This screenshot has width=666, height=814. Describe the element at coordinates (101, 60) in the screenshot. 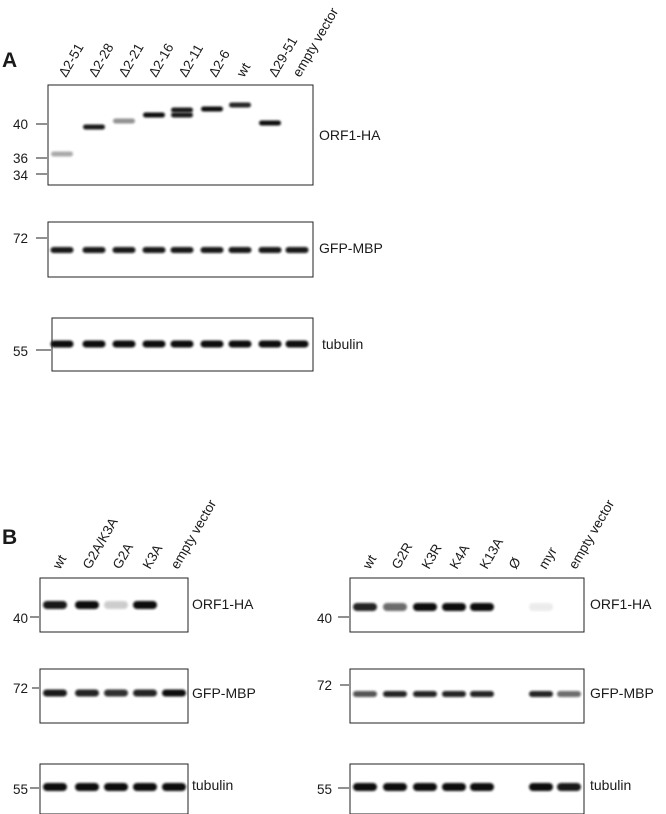

I see `lane-label: Δ2-28` at that location.